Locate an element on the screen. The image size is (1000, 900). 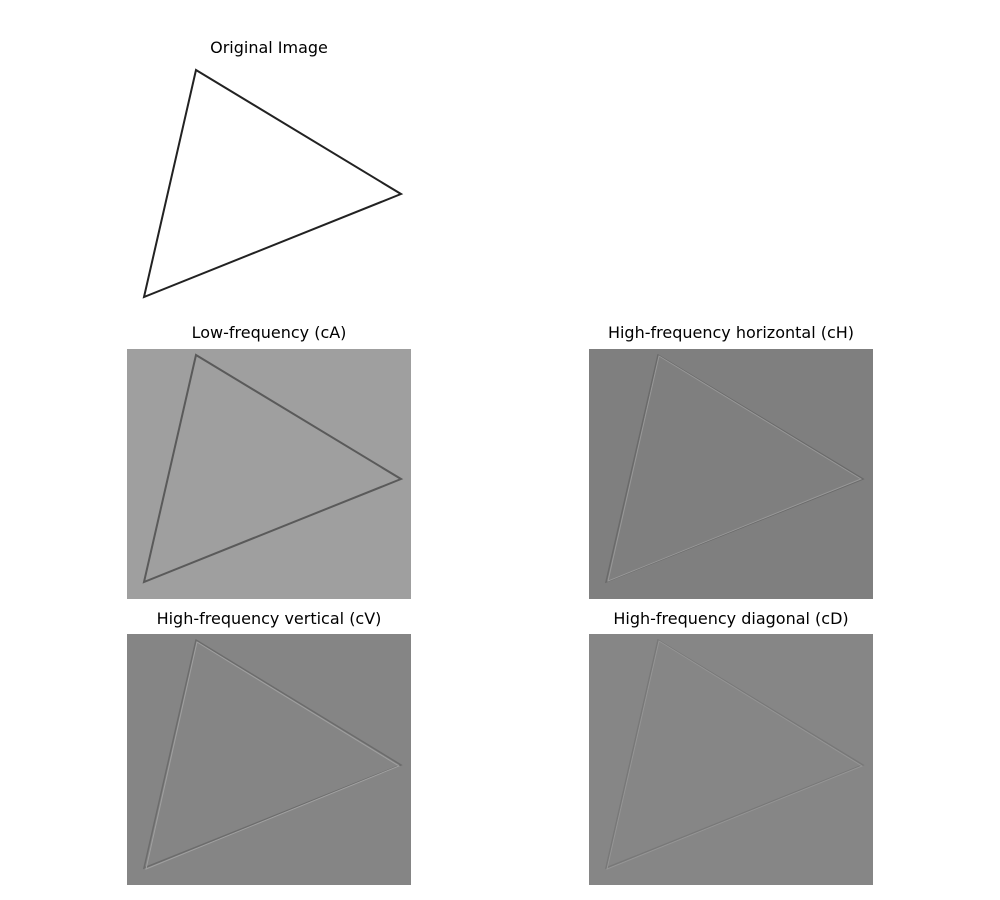
panel-ch: High-frequency horizontal (cH) is located at coordinates (731, 461).